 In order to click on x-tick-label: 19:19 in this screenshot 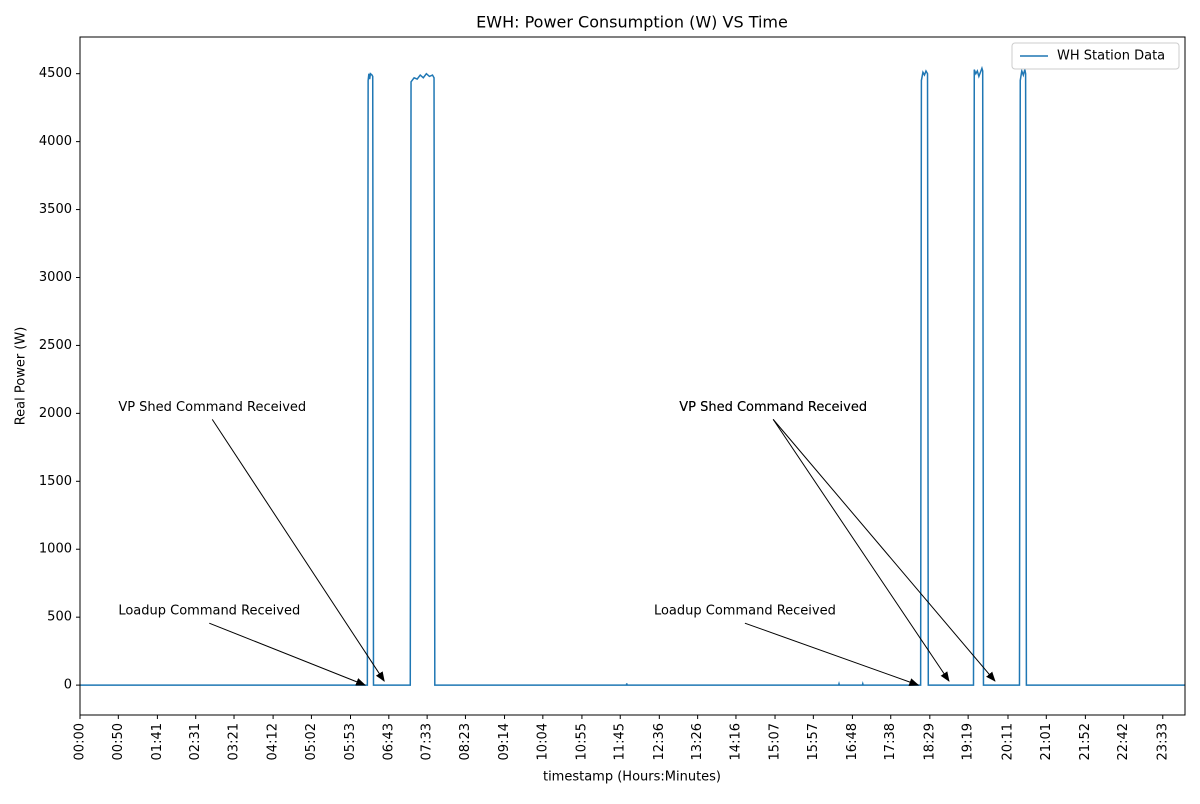, I will do `click(968, 741)`.